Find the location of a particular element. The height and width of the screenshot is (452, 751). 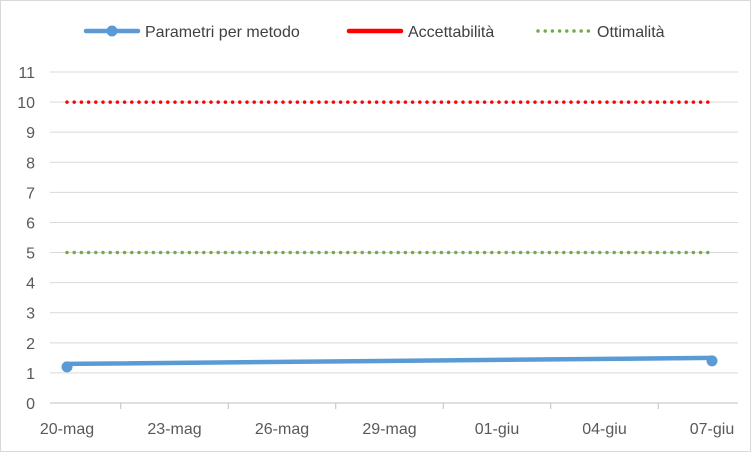

y-tick-label: 0 is located at coordinates (30, 404).